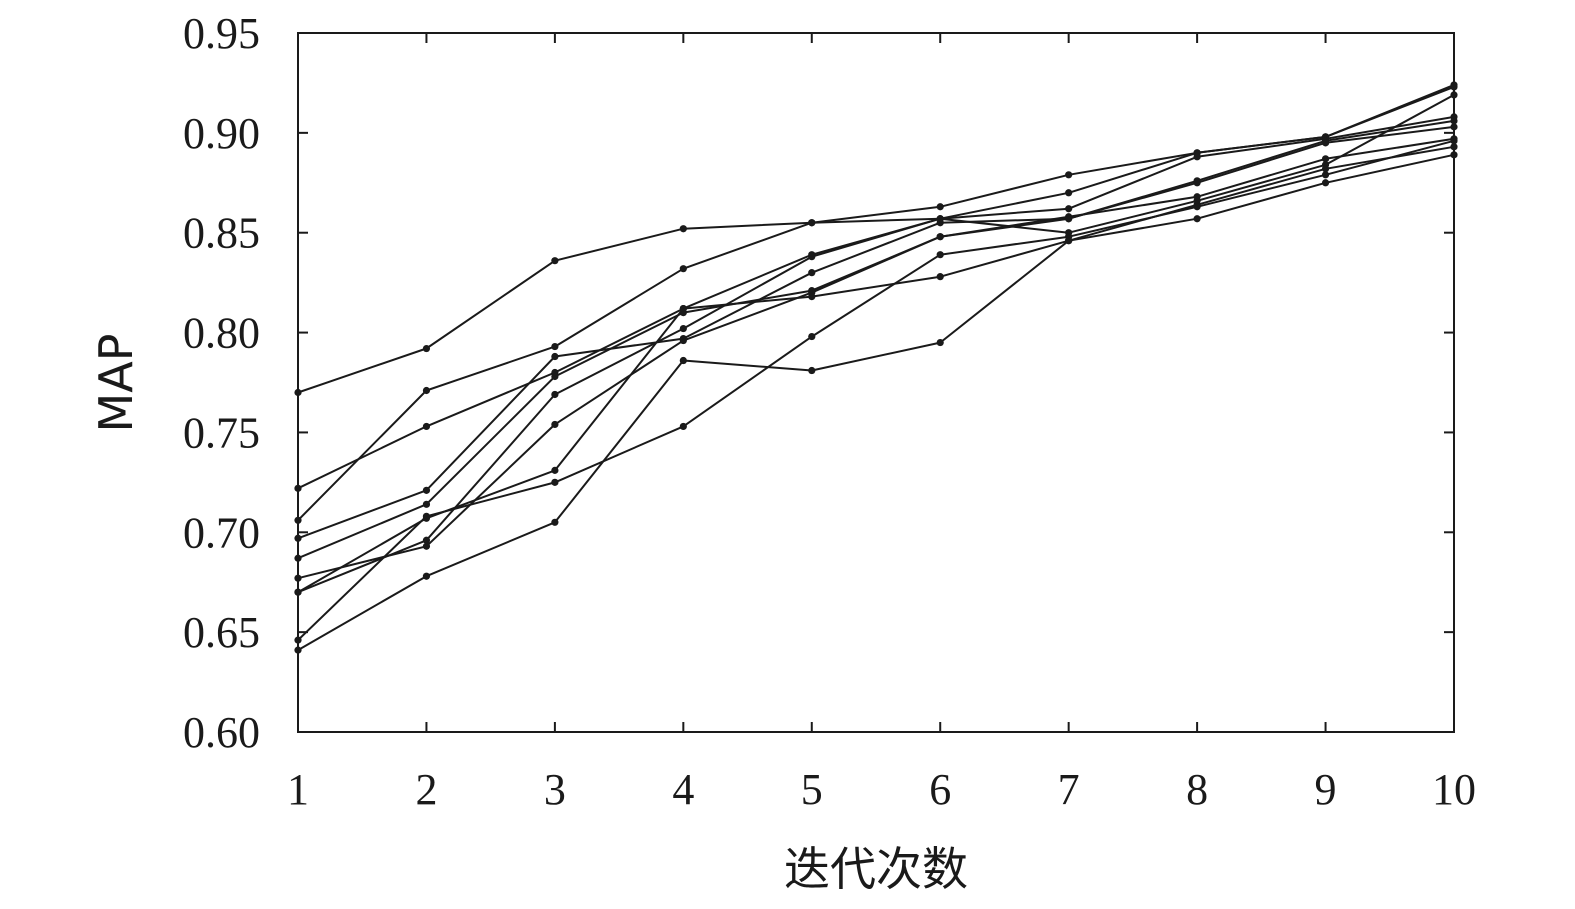  What do you see at coordinates (881, 789) in the screenshot?
I see `x-axis-tick-labels: 1 2 3 4 5 6 7 8 9 10` at bounding box center [881, 789].